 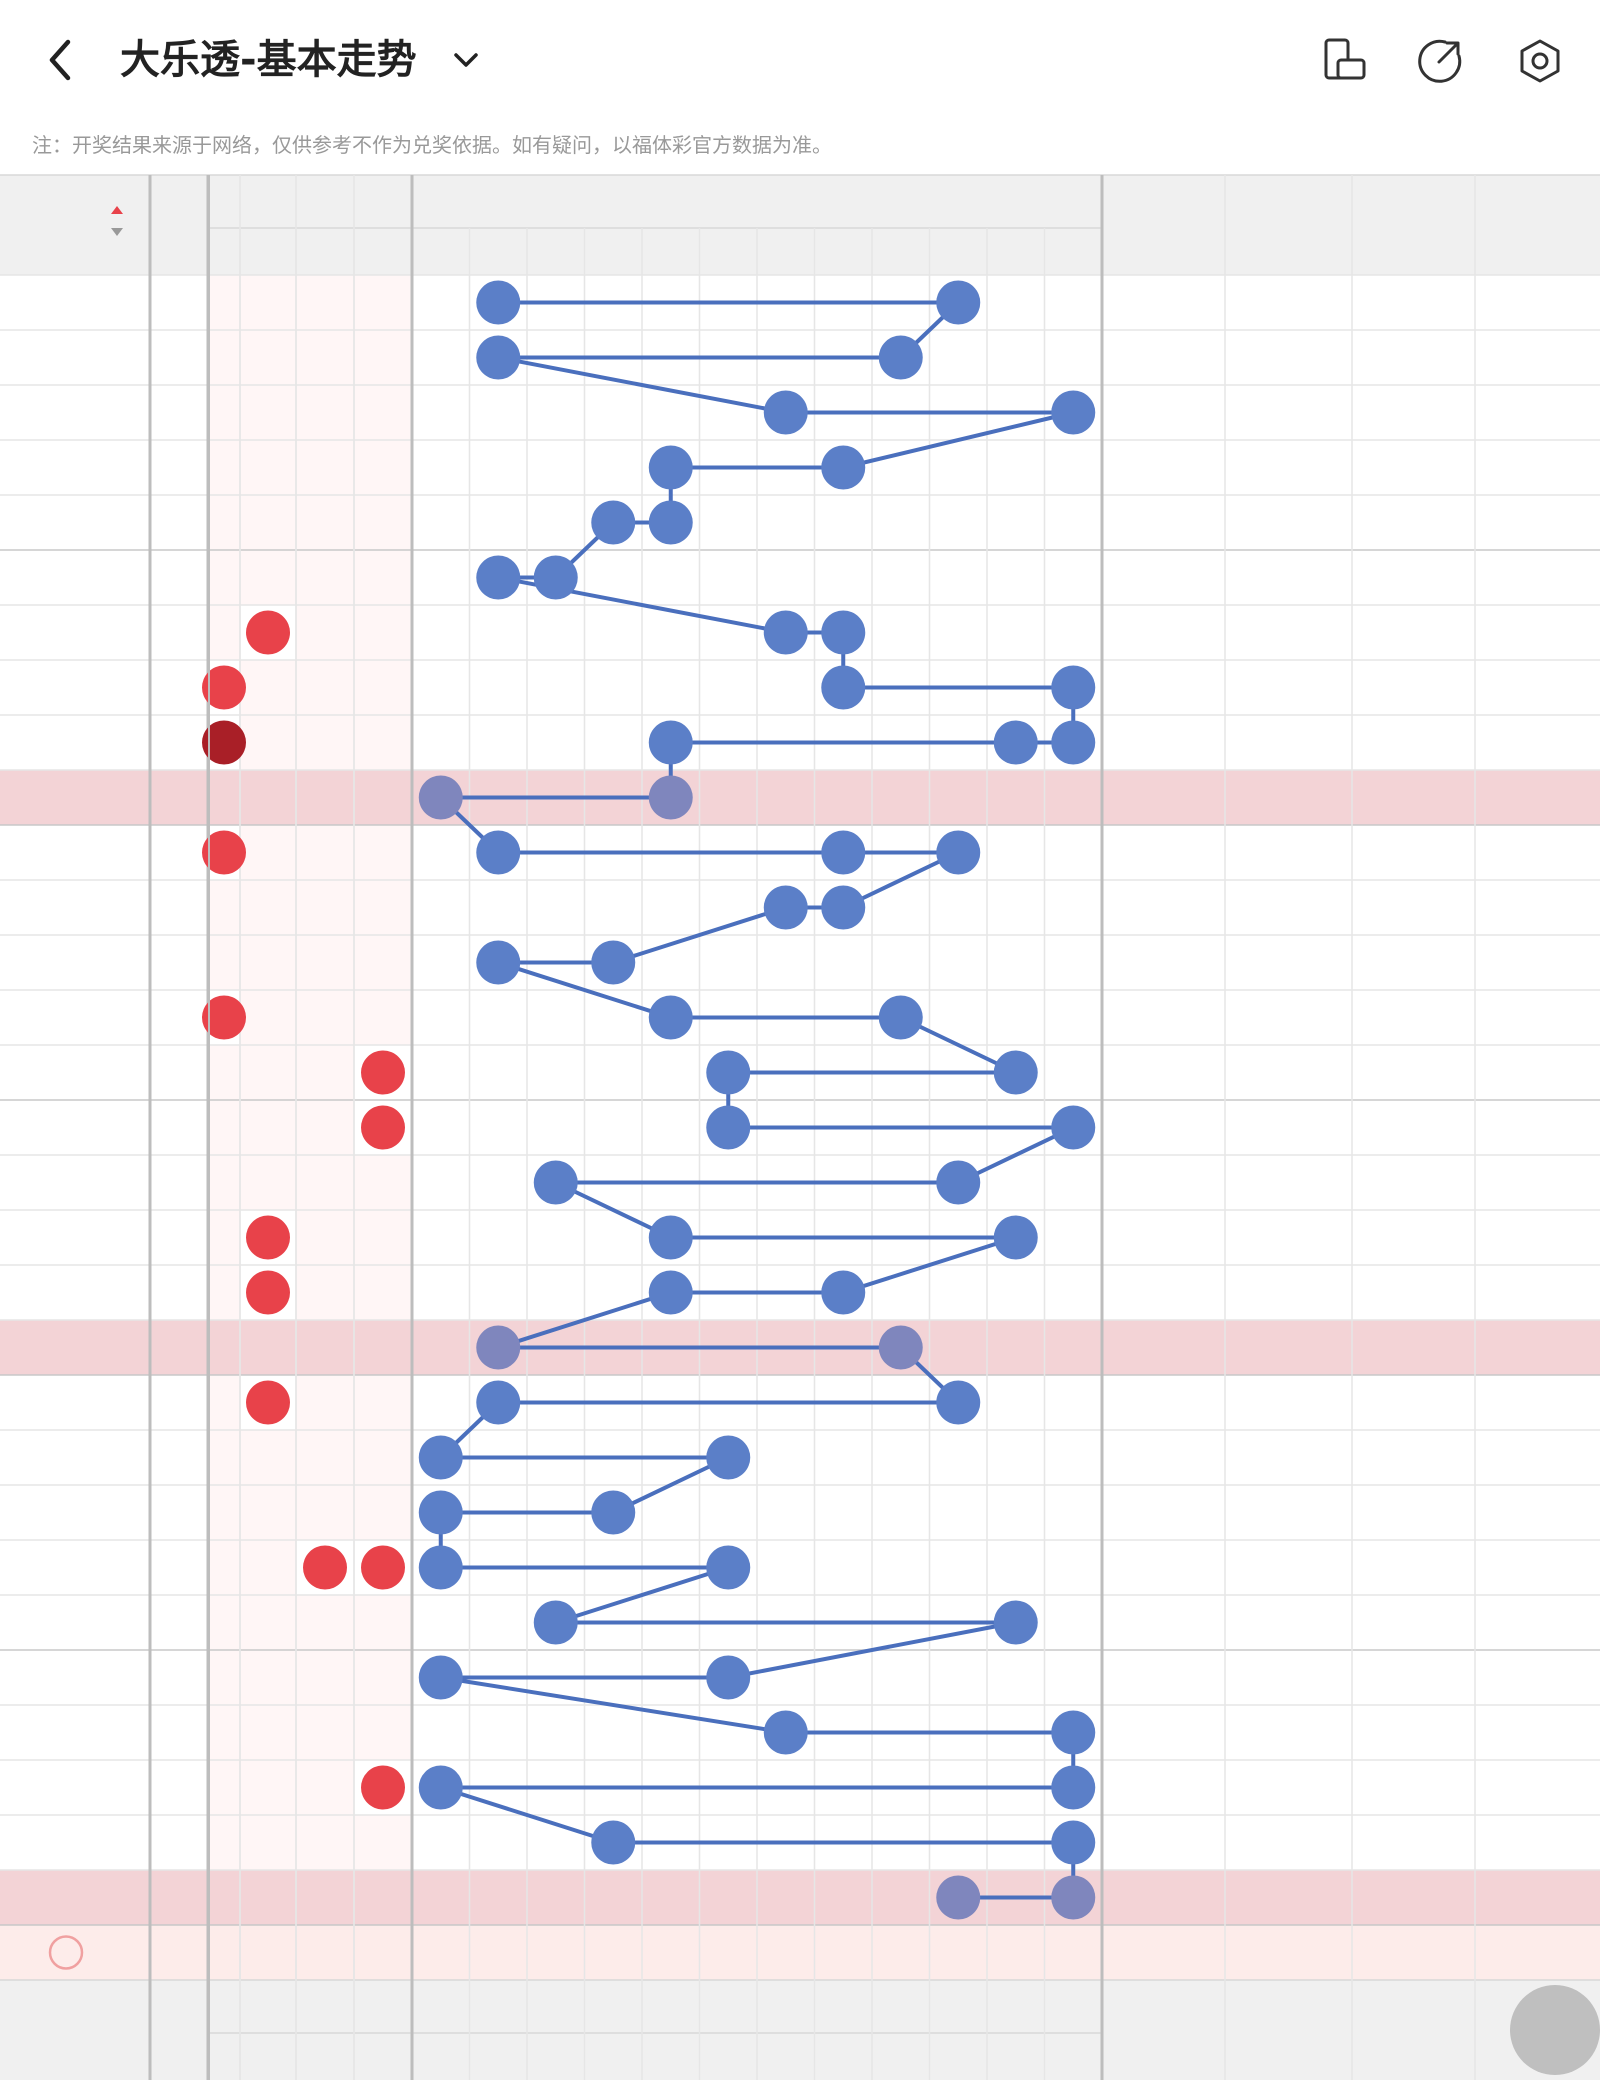 What do you see at coordinates (62, 60) in the screenshot?
I see `back-arrow-icon` at bounding box center [62, 60].